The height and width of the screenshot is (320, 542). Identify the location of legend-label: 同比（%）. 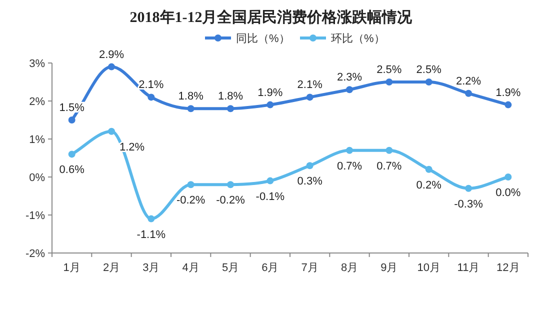
(263, 38).